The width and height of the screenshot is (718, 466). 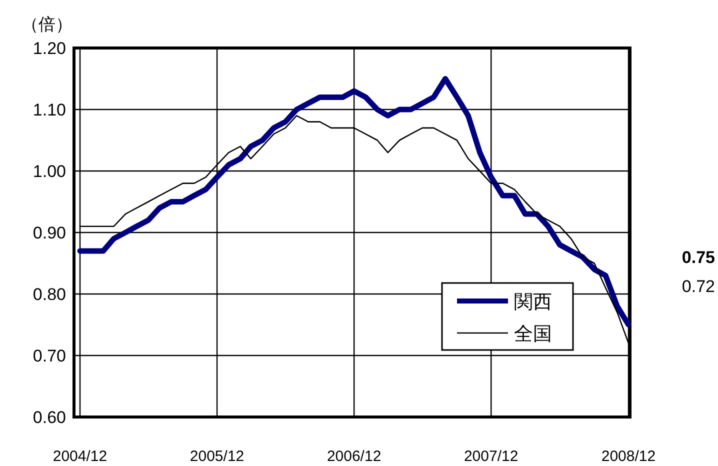 What do you see at coordinates (354, 456) in the screenshot?
I see `x-tick-label: 2006/12` at bounding box center [354, 456].